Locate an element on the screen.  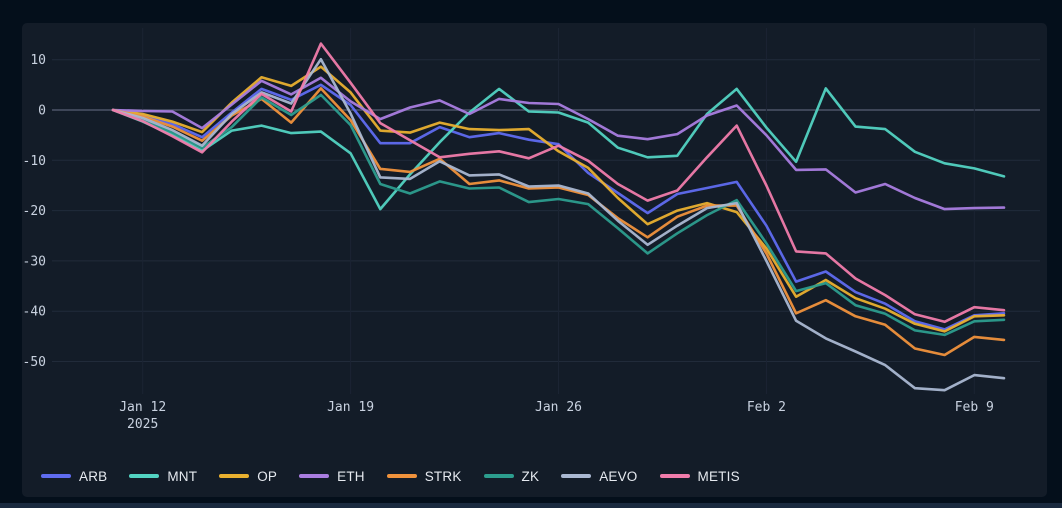
y-axis-tick-label: -50 is located at coordinates (34, 362).